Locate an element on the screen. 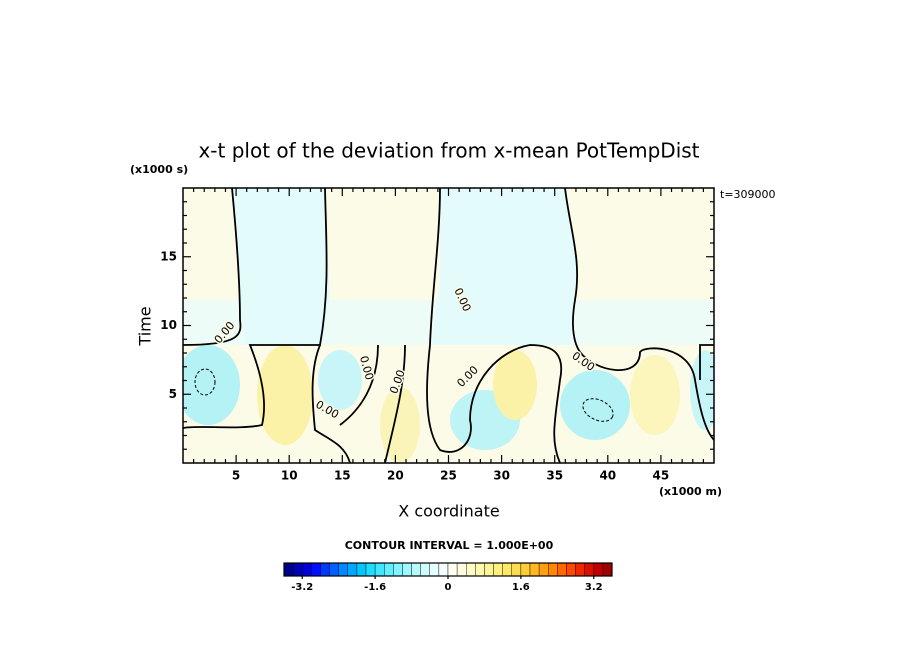  contour-interval: CONTOUR INTERVAL = 1.000E+00 is located at coordinates (449, 545).